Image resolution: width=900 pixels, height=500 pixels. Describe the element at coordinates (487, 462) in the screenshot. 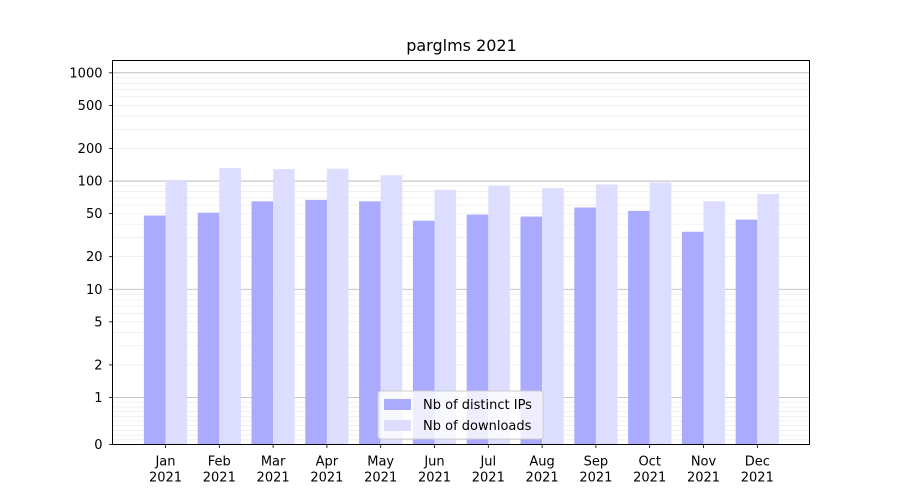

I see `x-tick-label-month: Jul` at that location.